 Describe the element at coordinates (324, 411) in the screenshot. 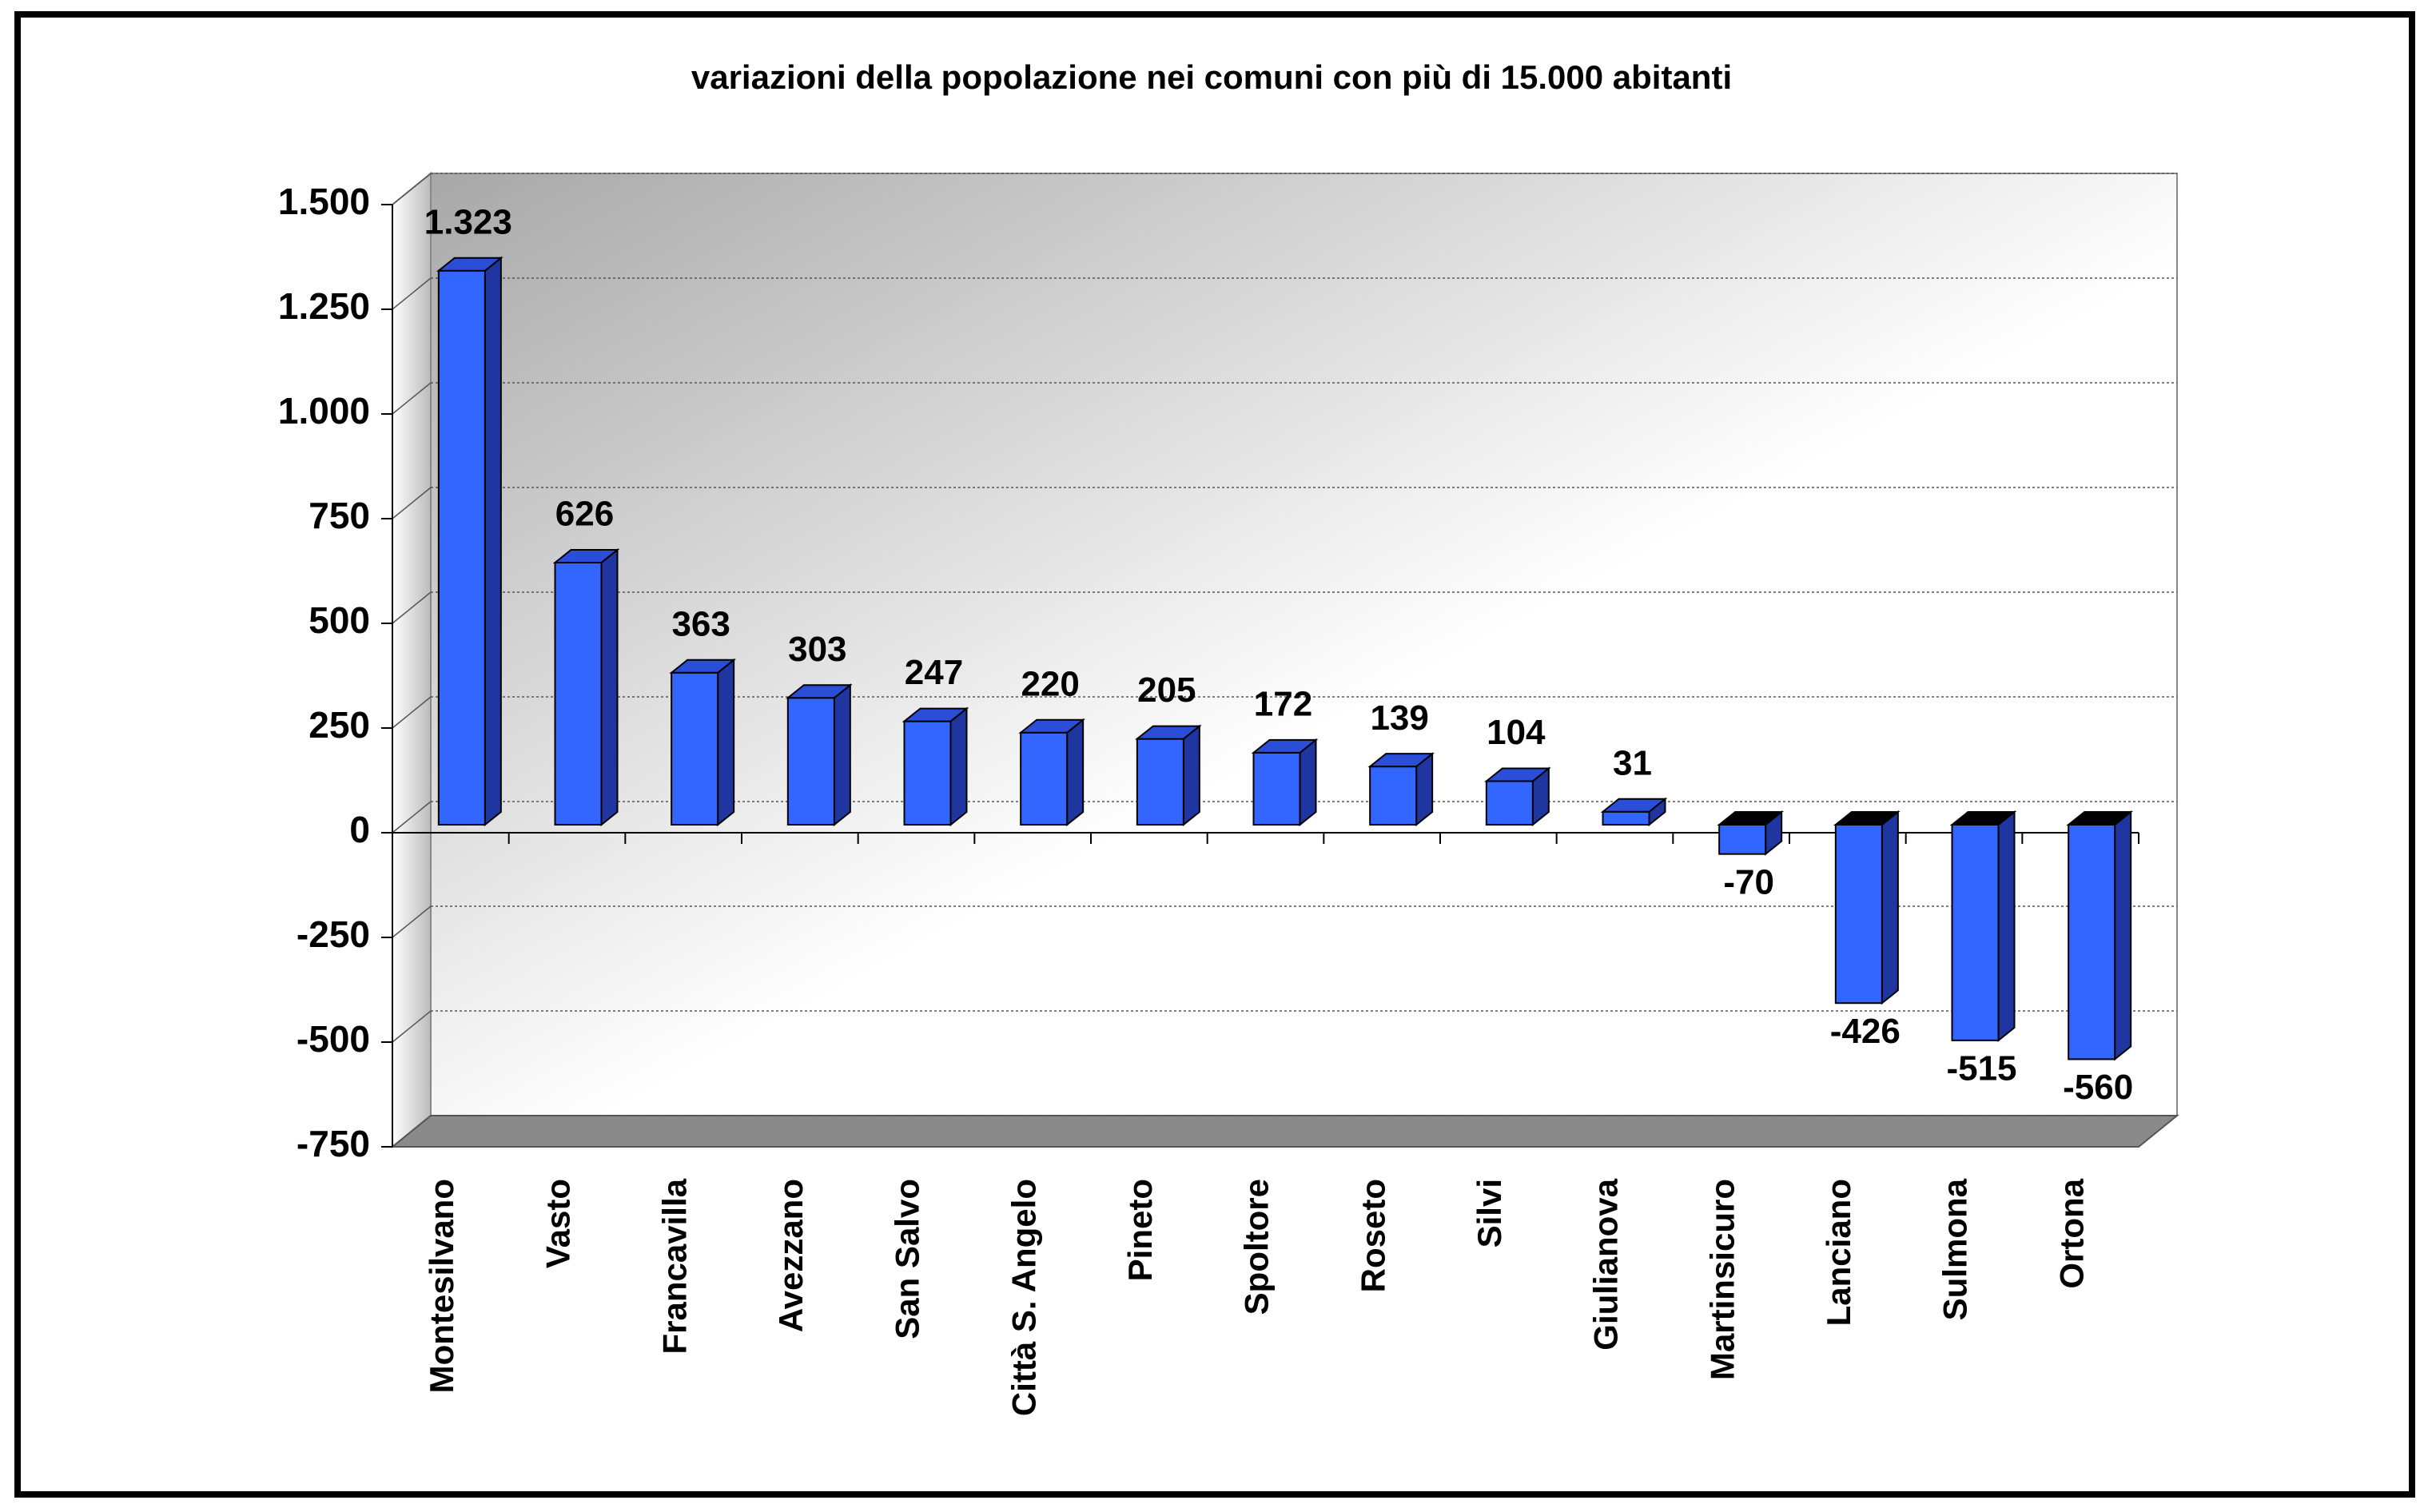

I see `y-tick-label: 1.000` at that location.